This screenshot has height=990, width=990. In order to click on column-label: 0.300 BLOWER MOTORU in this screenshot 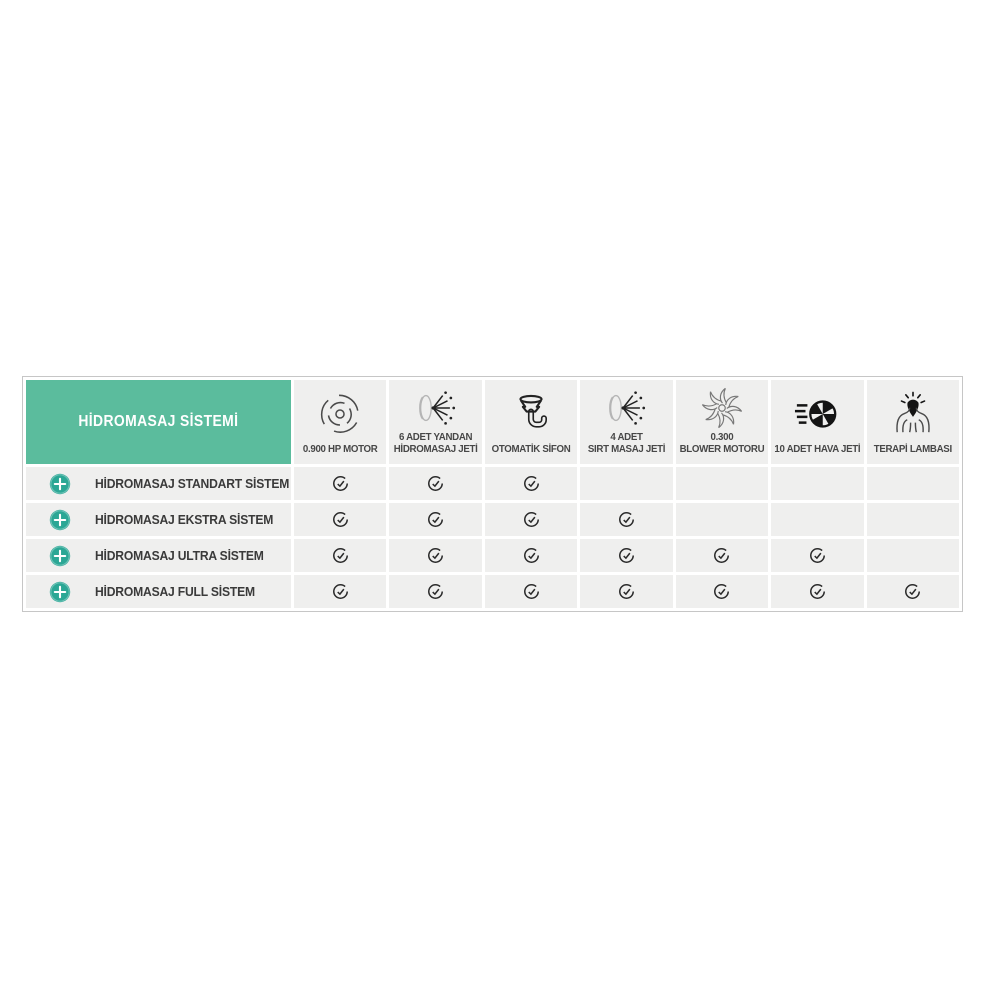, I will do `click(722, 443)`.